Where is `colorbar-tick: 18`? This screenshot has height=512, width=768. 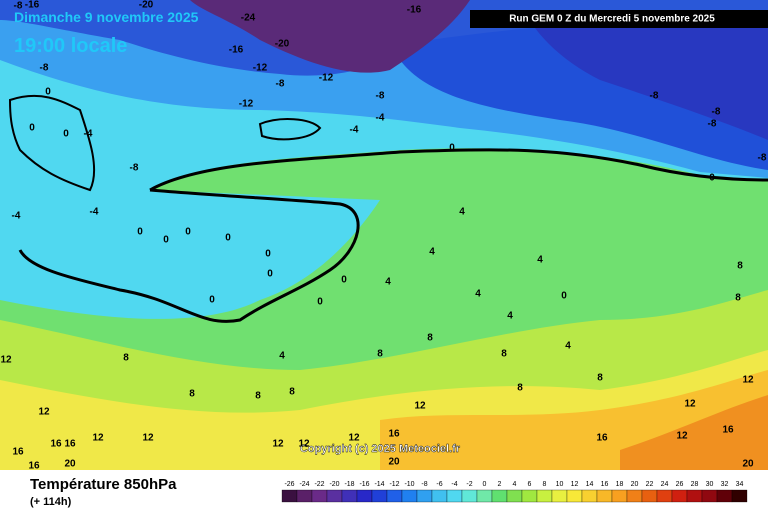 colorbar-tick: 18 is located at coordinates (620, 484).